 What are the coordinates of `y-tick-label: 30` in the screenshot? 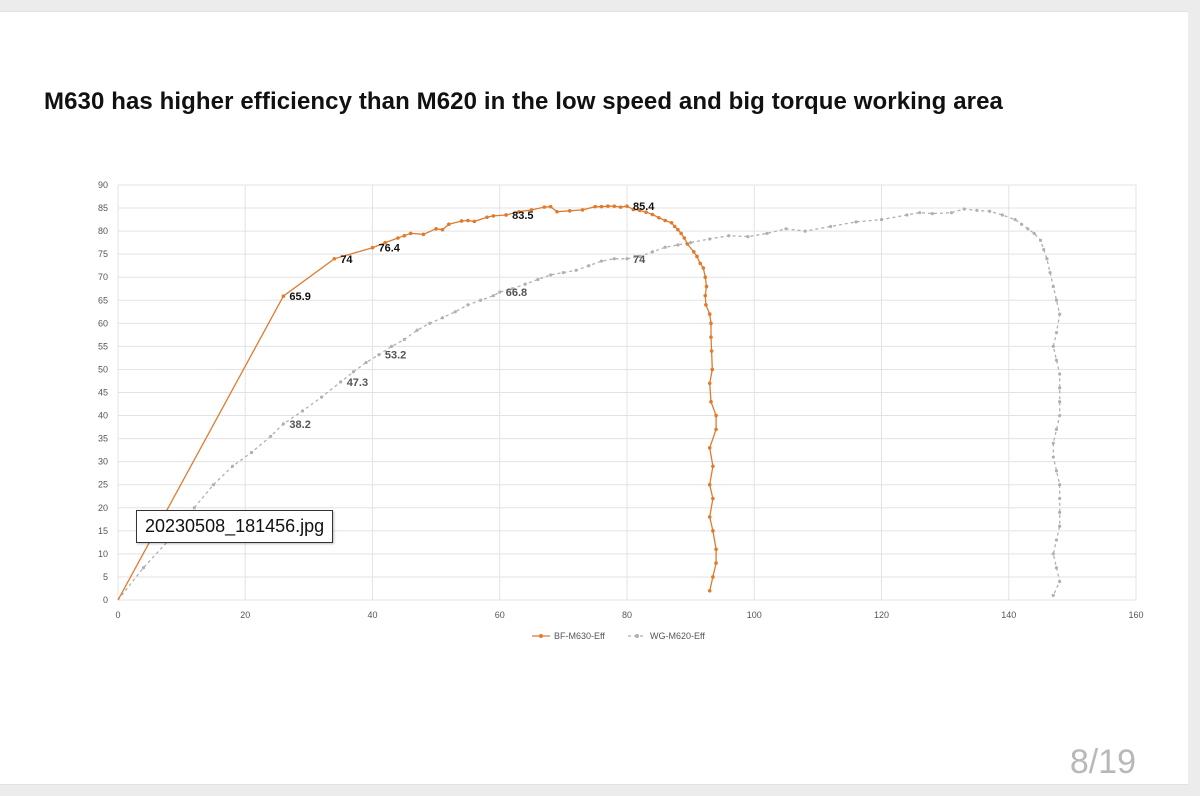 It's located at (103, 462).